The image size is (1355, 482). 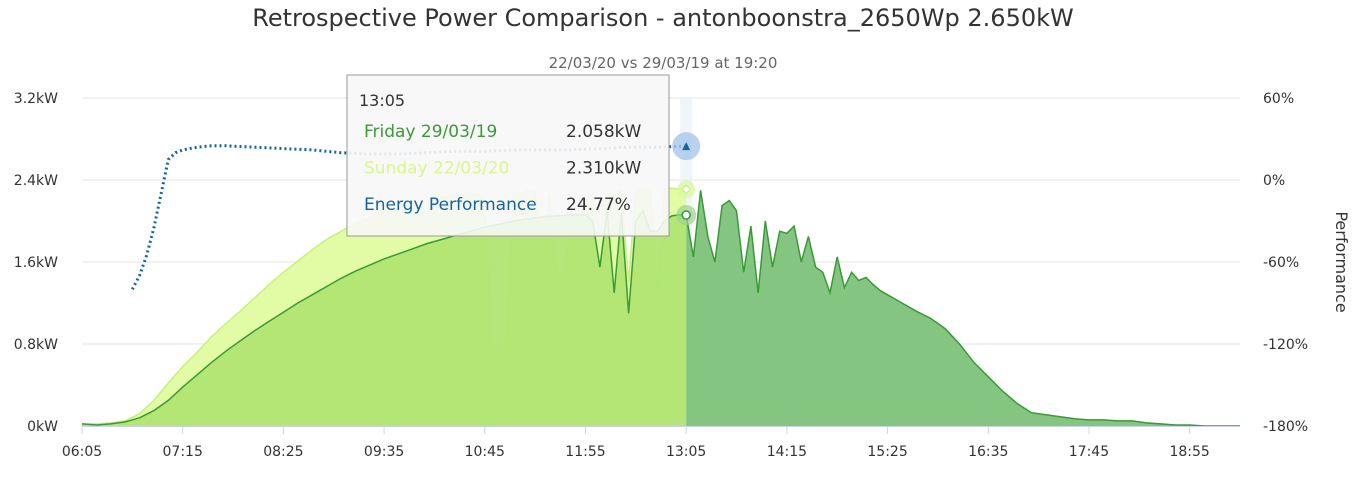 I want to click on x-tick-label: 14:15, so click(x=787, y=452).